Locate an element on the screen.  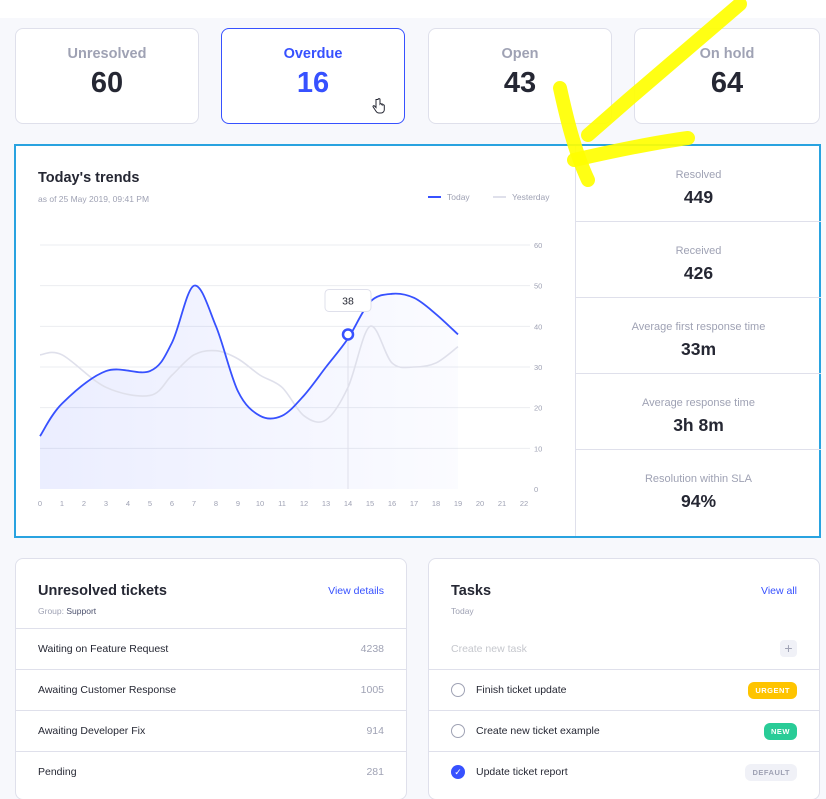
x-tick-label: 8 is located at coordinates (216, 503).